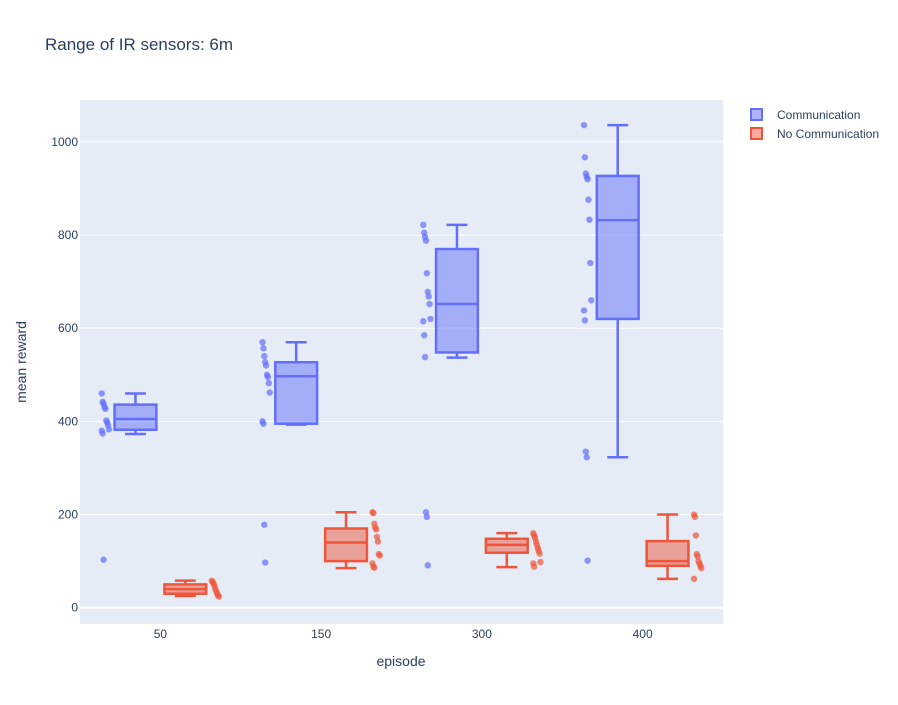 Image resolution: width=898 pixels, height=705 pixels. What do you see at coordinates (321, 634) in the screenshot?
I see `x-tick-label: 150` at bounding box center [321, 634].